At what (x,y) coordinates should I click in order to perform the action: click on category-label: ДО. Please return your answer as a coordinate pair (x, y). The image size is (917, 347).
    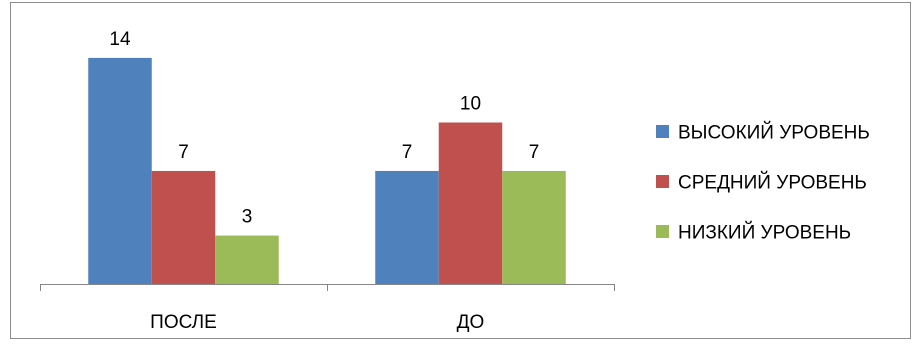
    Looking at the image, I should click on (471, 322).